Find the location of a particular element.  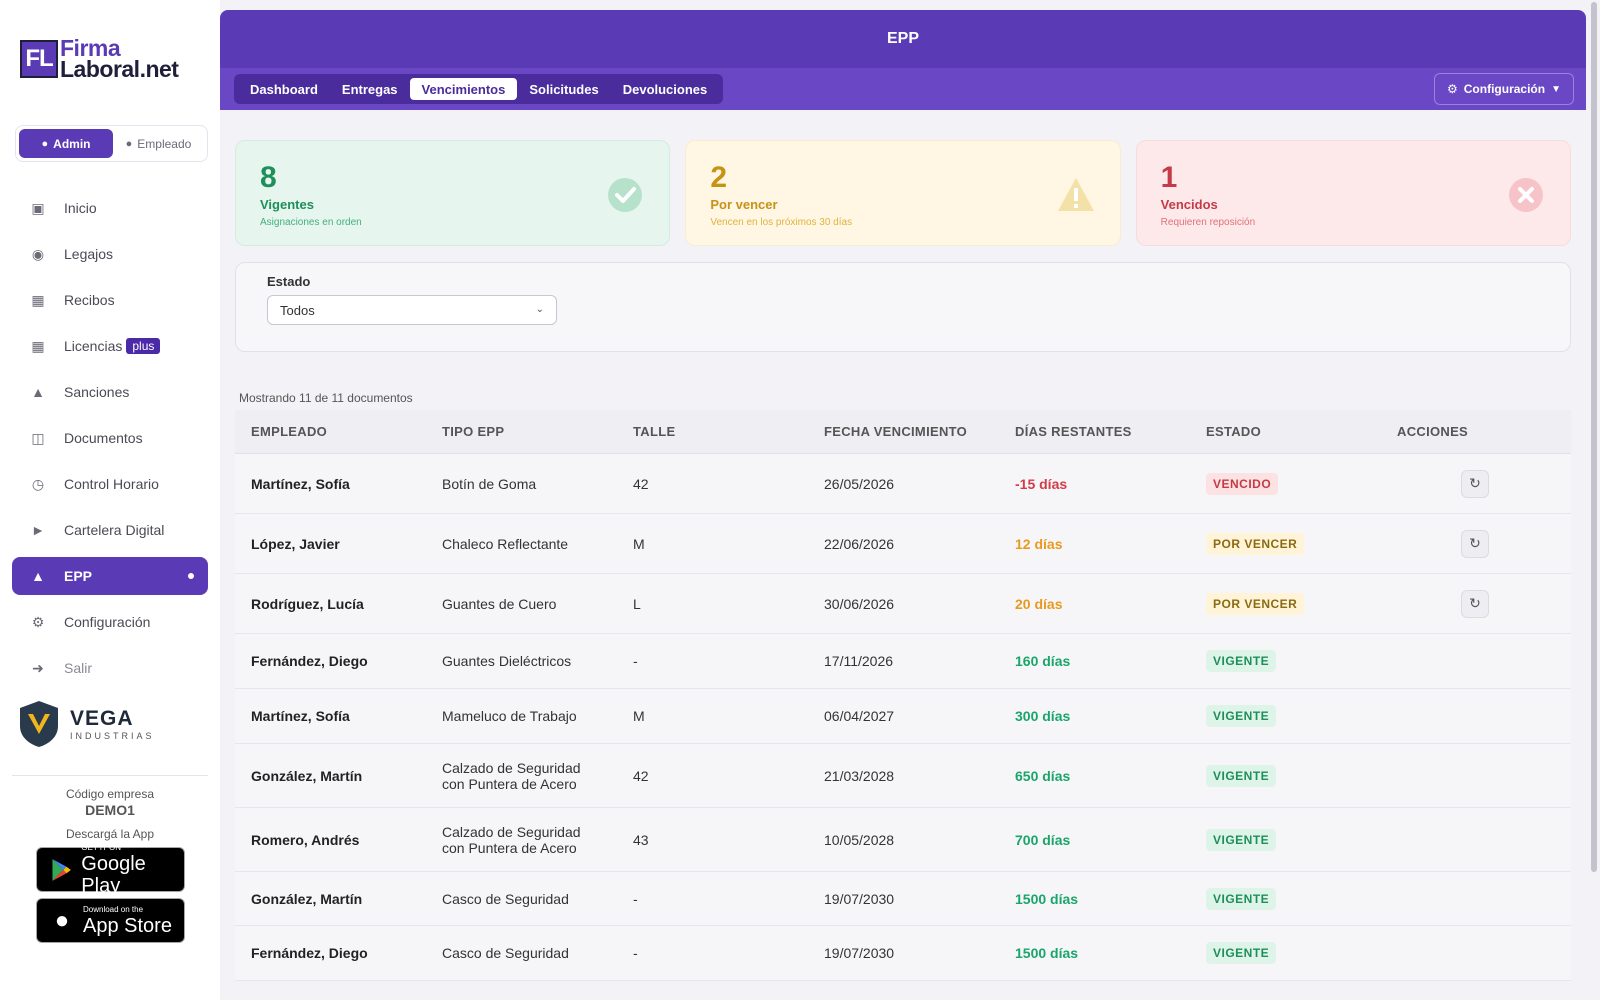

card-vencidos: 1 Vencidos Requieren reposición is located at coordinates (1353, 193).